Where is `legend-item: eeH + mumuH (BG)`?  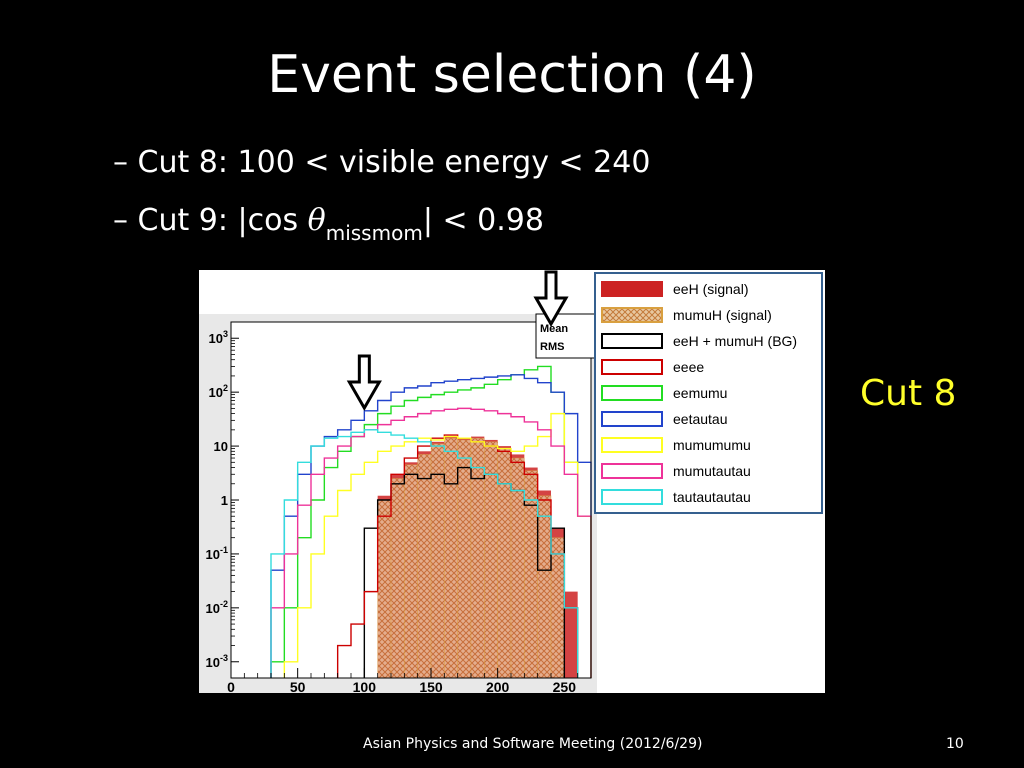
legend-item: eeH + mumuH (BG) is located at coordinates (699, 341).